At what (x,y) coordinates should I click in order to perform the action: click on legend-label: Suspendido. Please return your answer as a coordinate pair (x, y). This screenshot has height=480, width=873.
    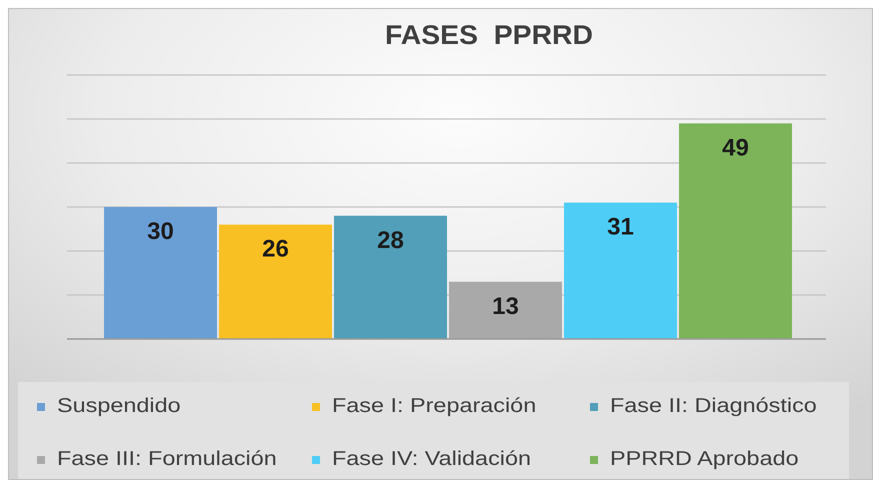
    Looking at the image, I should click on (119, 406).